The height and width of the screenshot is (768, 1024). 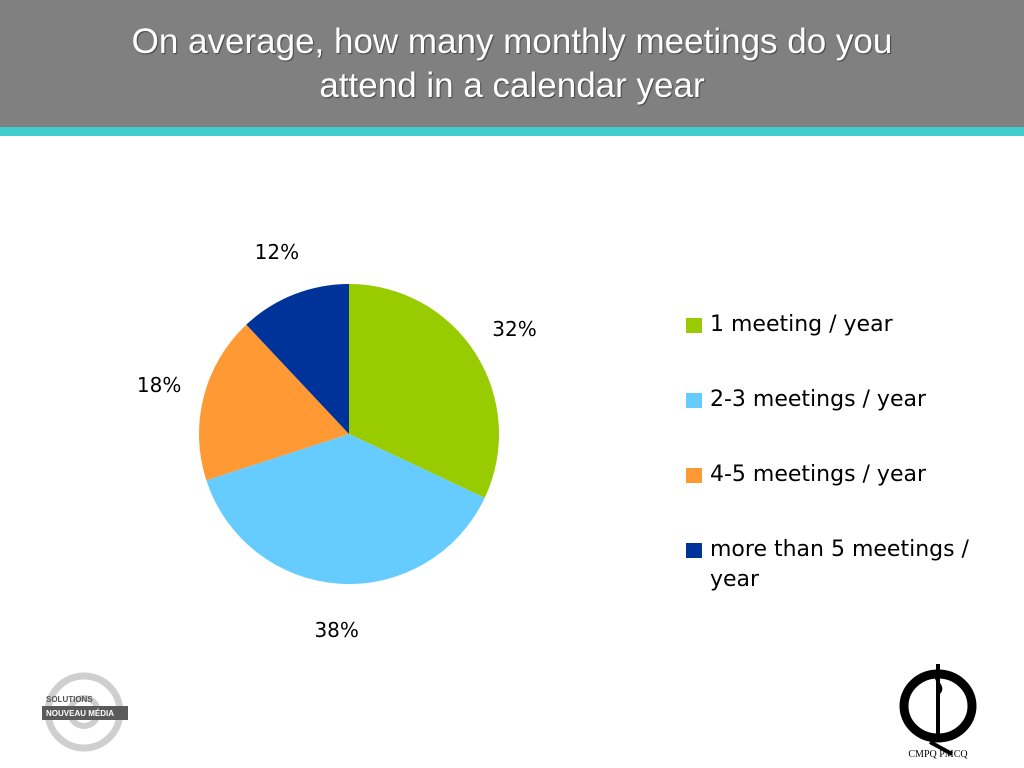 I want to click on legend-label: 1 meeting / year, so click(x=801, y=324).